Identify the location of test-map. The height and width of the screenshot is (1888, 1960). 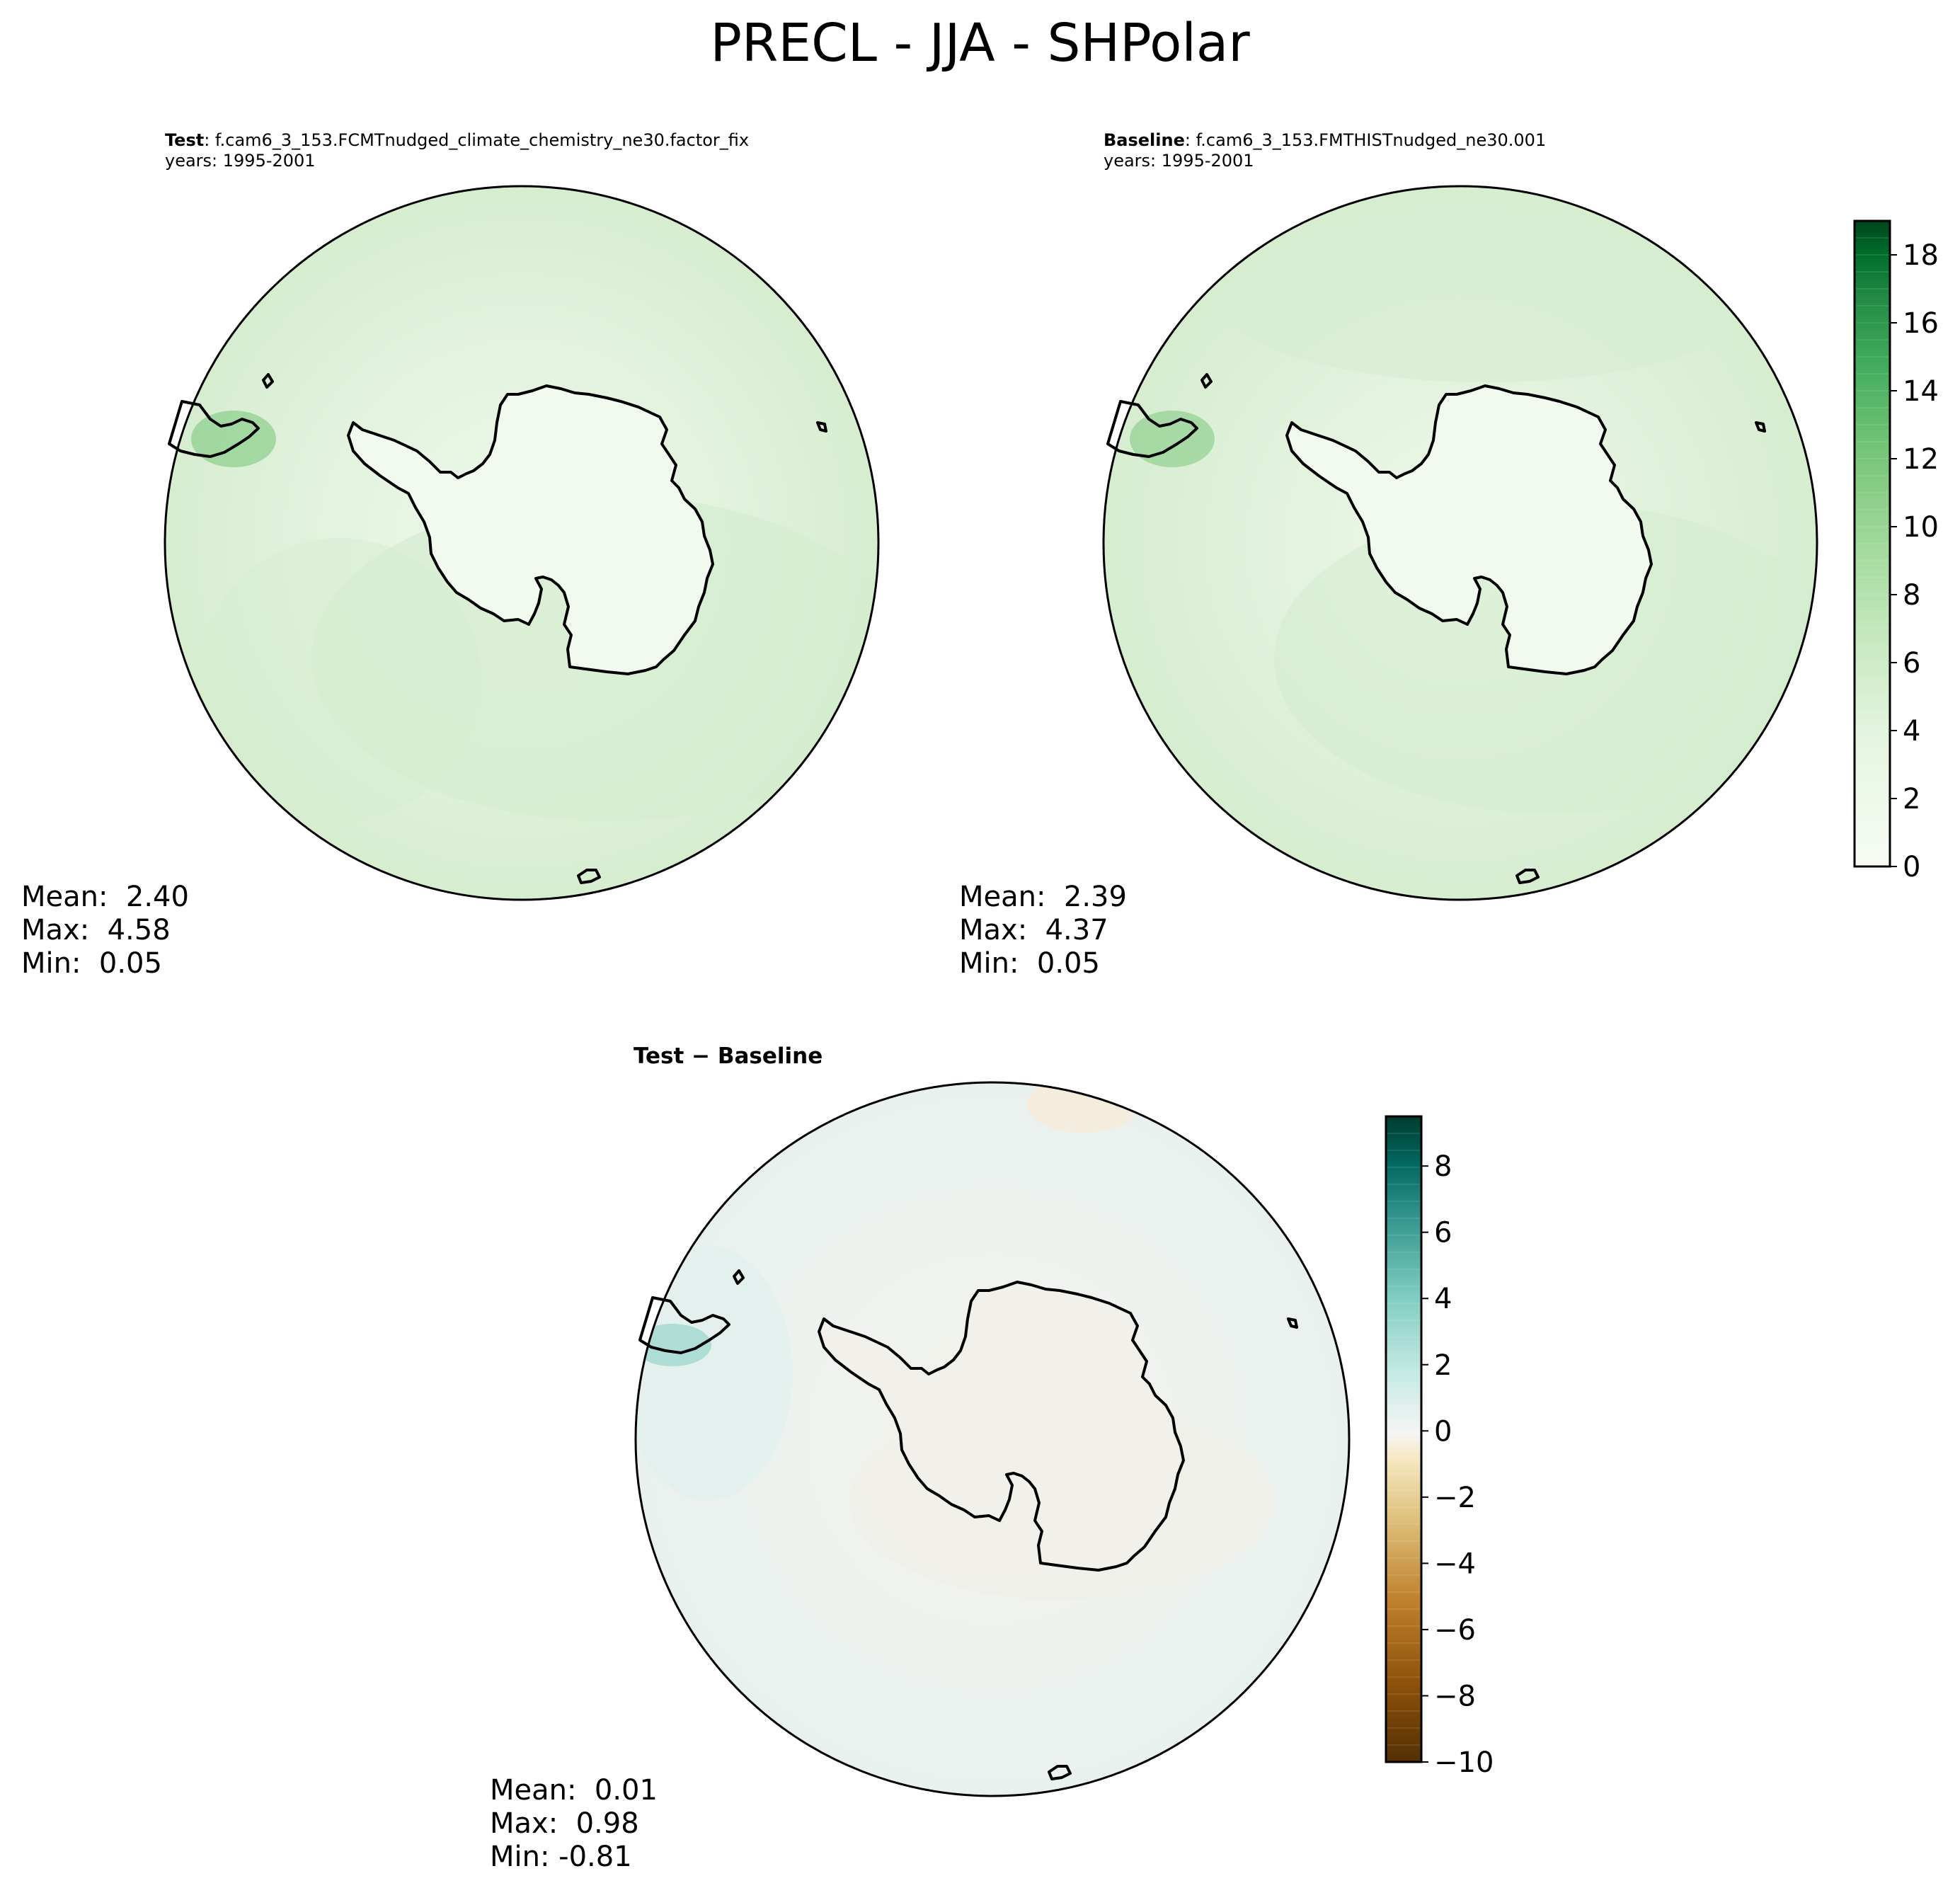
(522, 543).